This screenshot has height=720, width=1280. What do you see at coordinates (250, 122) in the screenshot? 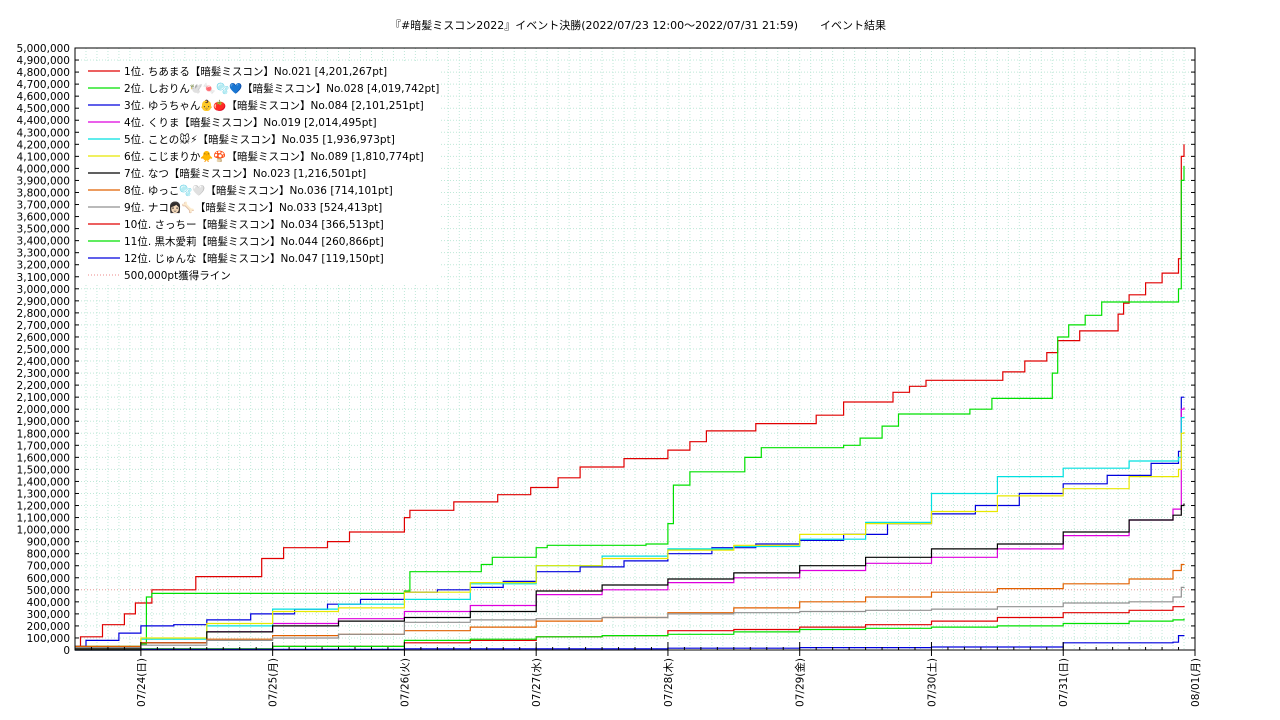
I see `legend-entry-4: 4位. くりま【暗髪ミスコン】No.019 [2,014,495pt]` at bounding box center [250, 122].